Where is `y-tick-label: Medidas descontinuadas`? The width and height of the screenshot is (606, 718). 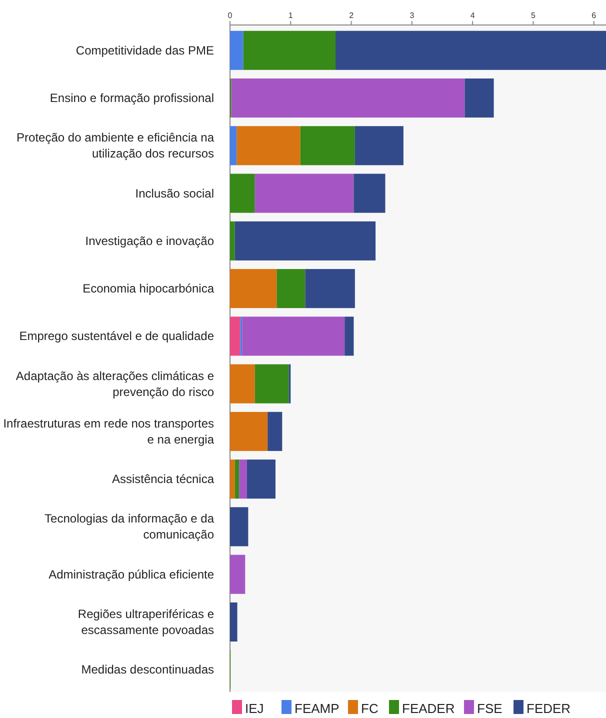 y-tick-label: Medidas descontinuadas is located at coordinates (147, 669).